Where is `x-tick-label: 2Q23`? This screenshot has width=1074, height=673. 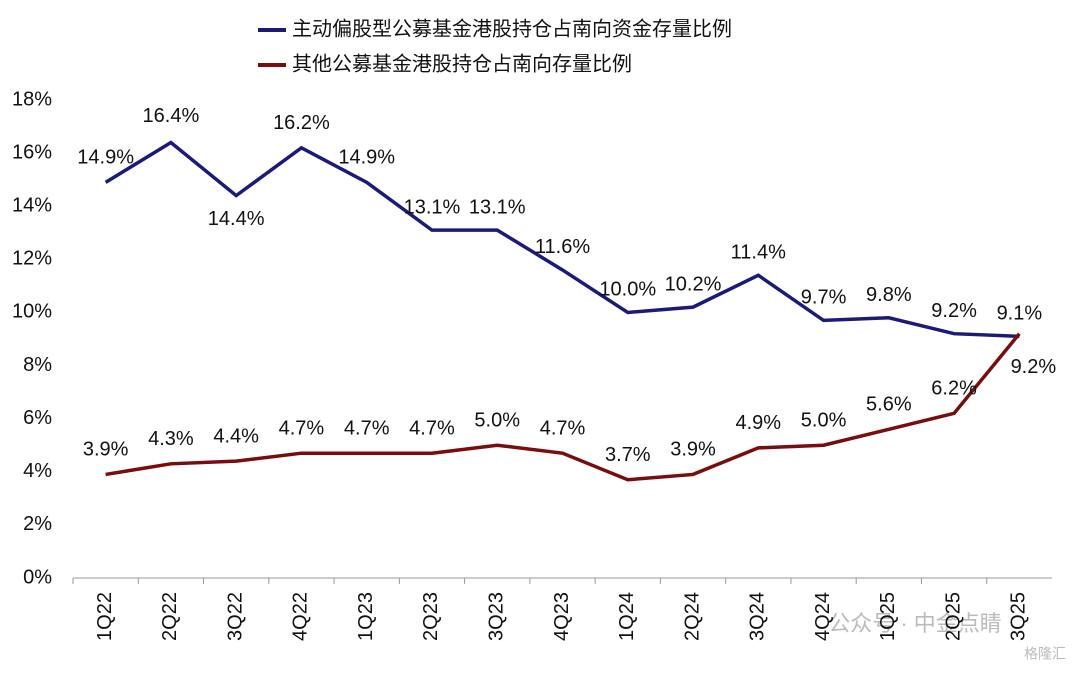
x-tick-label: 2Q23 is located at coordinates (431, 616).